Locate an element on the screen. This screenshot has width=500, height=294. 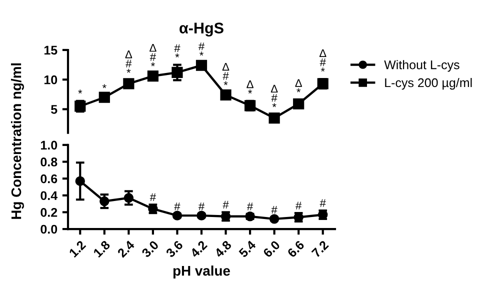
x-tick-label: 6.6 is located at coordinates (295, 249).